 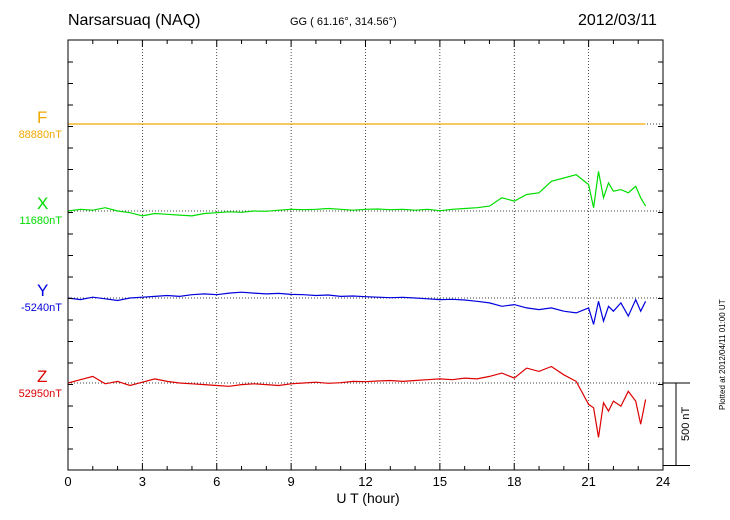 What do you see at coordinates (357, 308) in the screenshot?
I see `series-line-y` at bounding box center [357, 308].